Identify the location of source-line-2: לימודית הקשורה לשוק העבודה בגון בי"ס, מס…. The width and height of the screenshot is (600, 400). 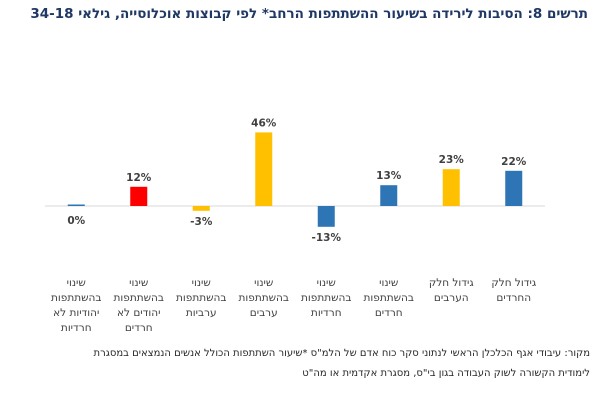
(446, 373).